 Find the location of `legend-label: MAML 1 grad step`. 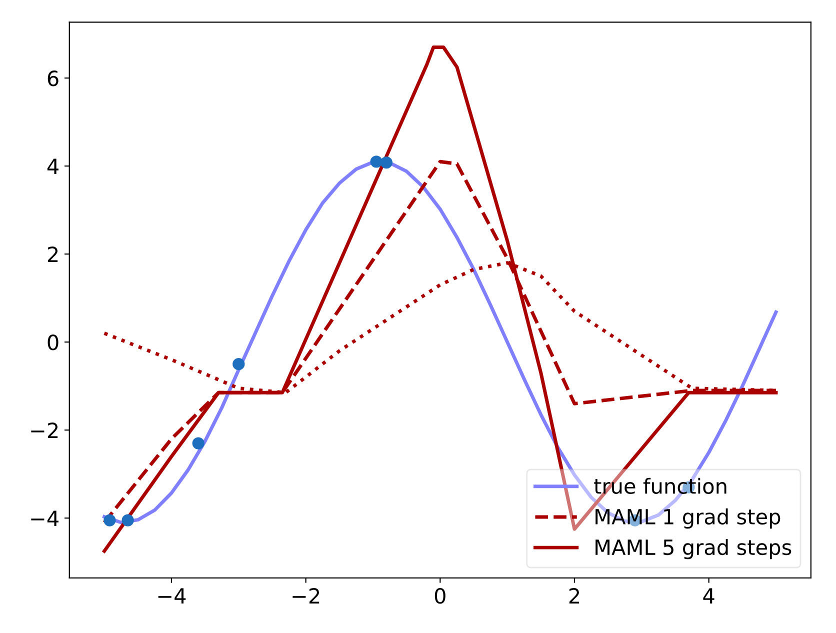

legend-label: MAML 1 grad step is located at coordinates (688, 518).